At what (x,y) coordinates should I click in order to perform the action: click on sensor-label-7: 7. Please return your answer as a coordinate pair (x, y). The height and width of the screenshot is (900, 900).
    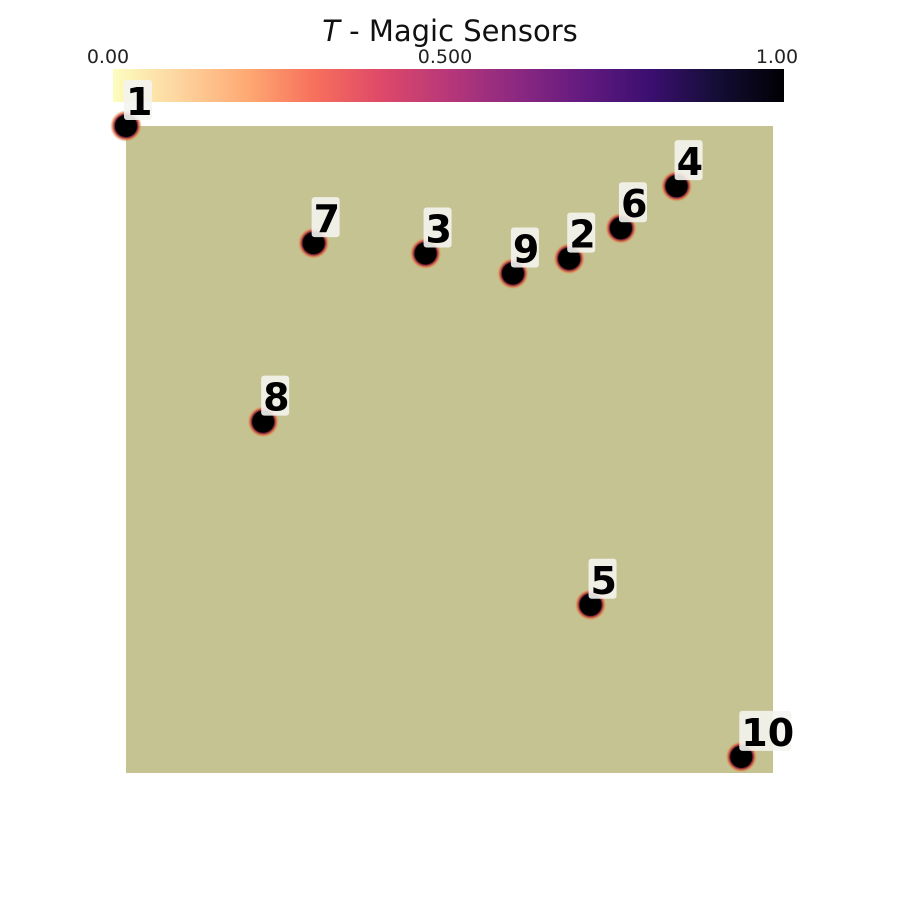
    Looking at the image, I should click on (327, 219).